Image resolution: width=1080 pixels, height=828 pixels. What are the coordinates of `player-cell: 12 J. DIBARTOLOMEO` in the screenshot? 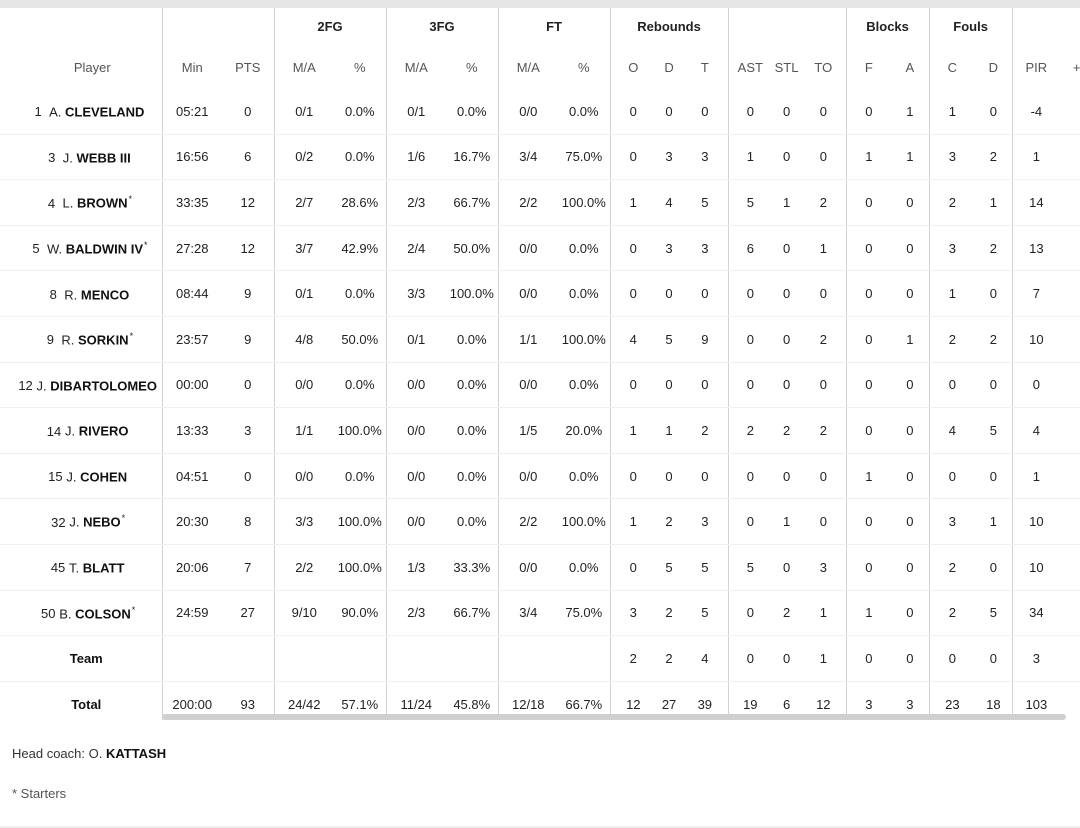 It's located at (81, 385).